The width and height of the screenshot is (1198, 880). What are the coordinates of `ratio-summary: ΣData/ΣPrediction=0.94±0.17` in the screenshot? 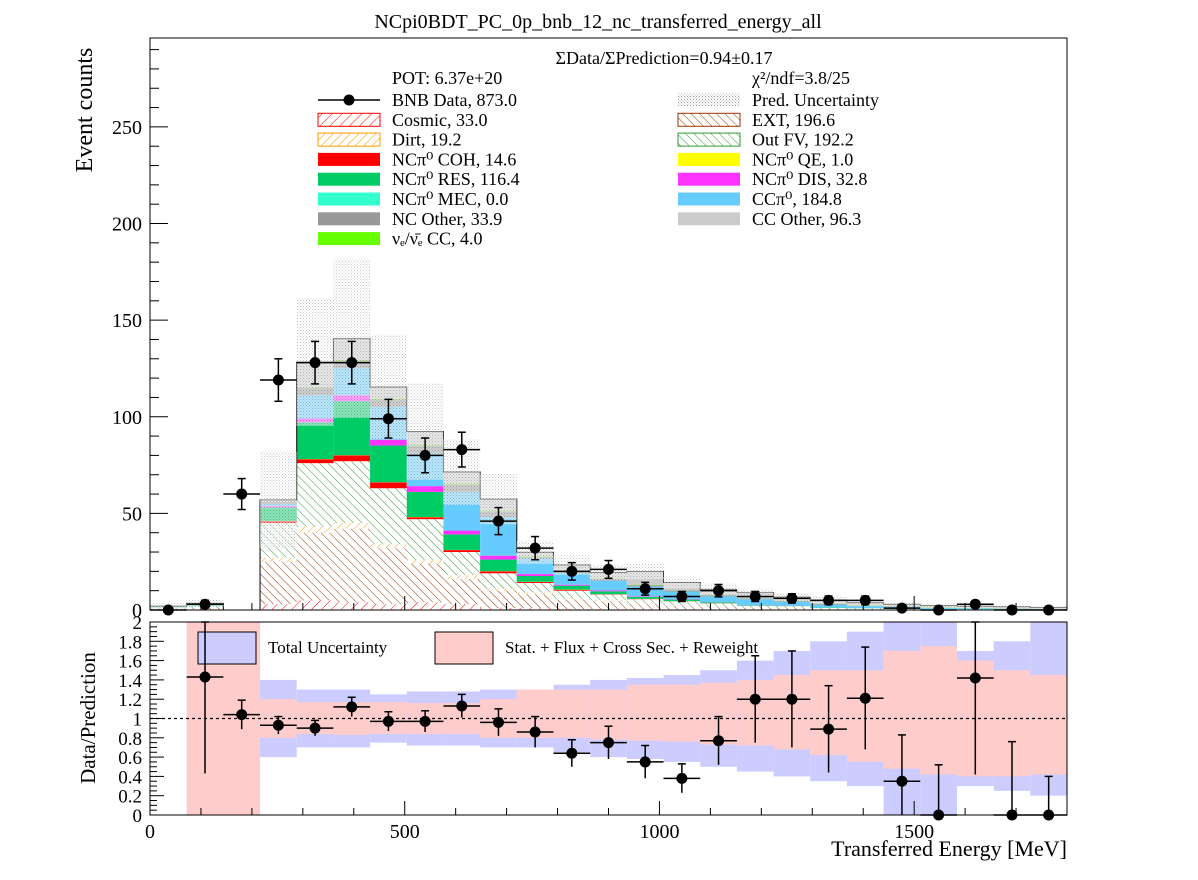 It's located at (664, 58).